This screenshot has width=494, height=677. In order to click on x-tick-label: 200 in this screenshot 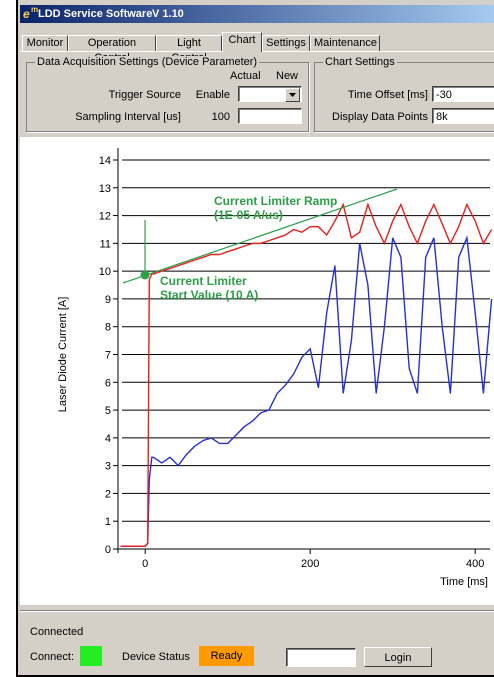, I will do `click(310, 564)`.